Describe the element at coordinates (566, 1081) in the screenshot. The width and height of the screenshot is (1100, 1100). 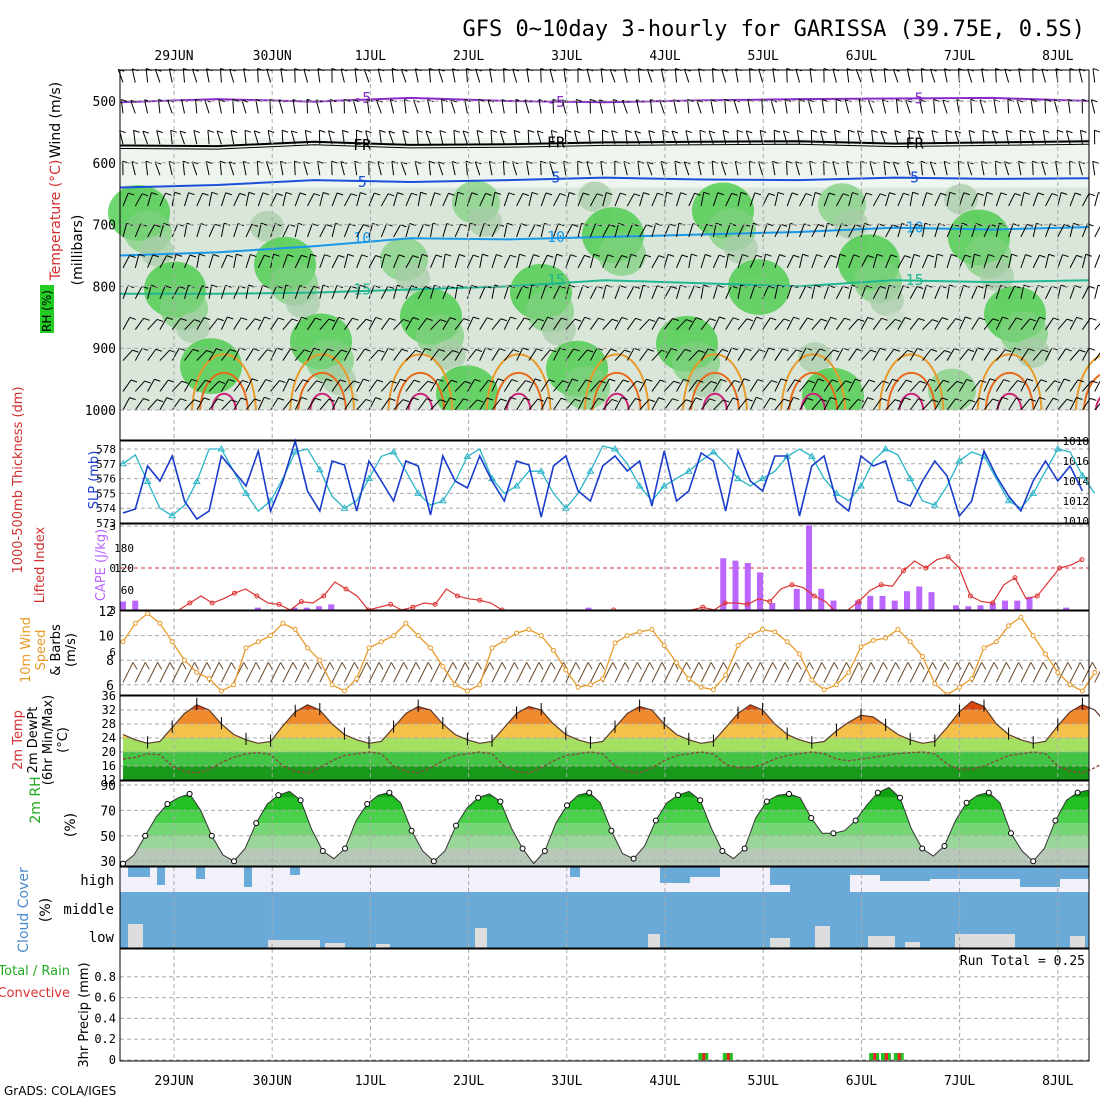
I see `bottom-date-label: 3JUL` at that location.